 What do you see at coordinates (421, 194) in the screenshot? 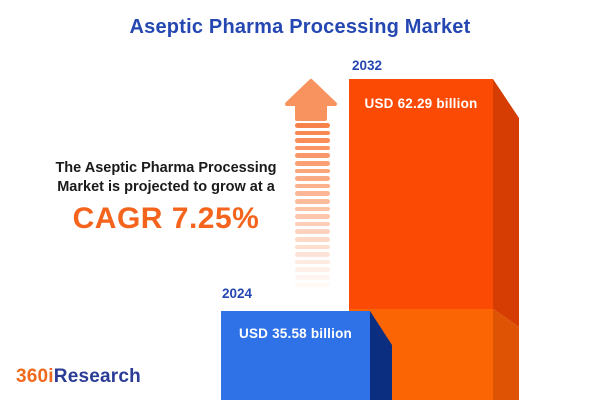
I see `bar-2032-front-upper` at bounding box center [421, 194].